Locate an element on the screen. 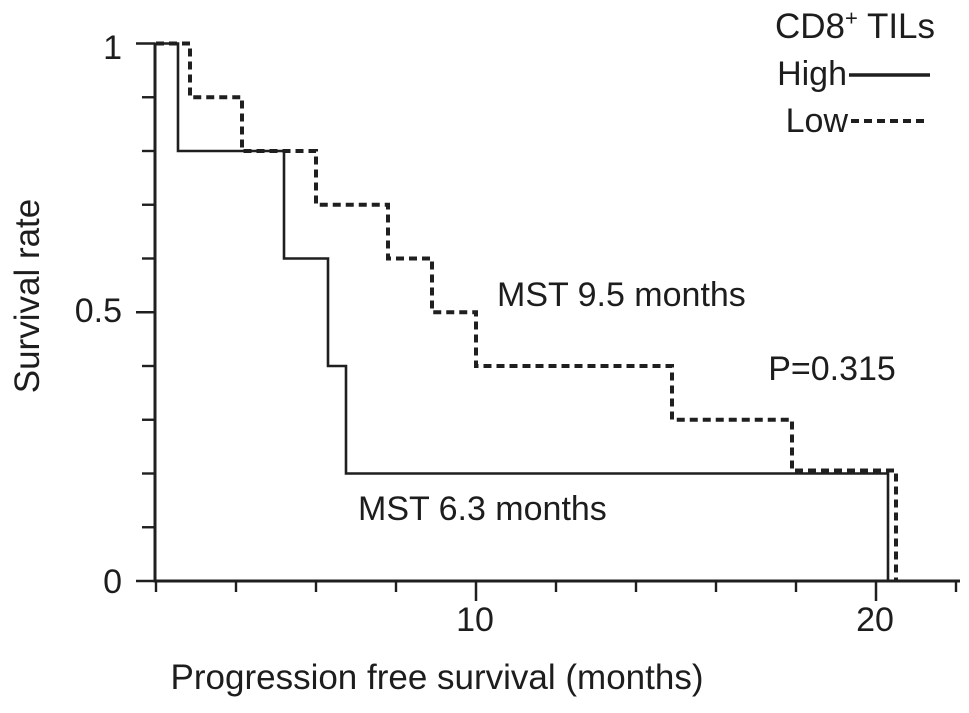 This screenshot has height=713, width=969. annotation-mst-low-group: MST 9.5 months is located at coordinates (621, 295).